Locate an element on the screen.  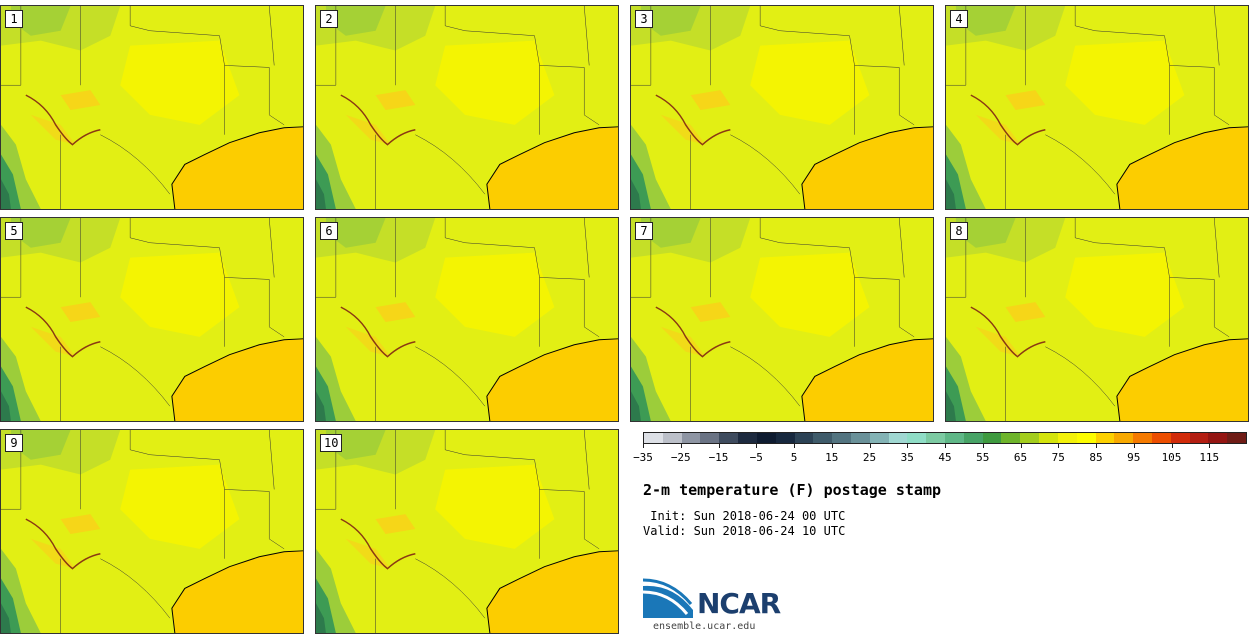
member-label: 1 is located at coordinates (14, 19).